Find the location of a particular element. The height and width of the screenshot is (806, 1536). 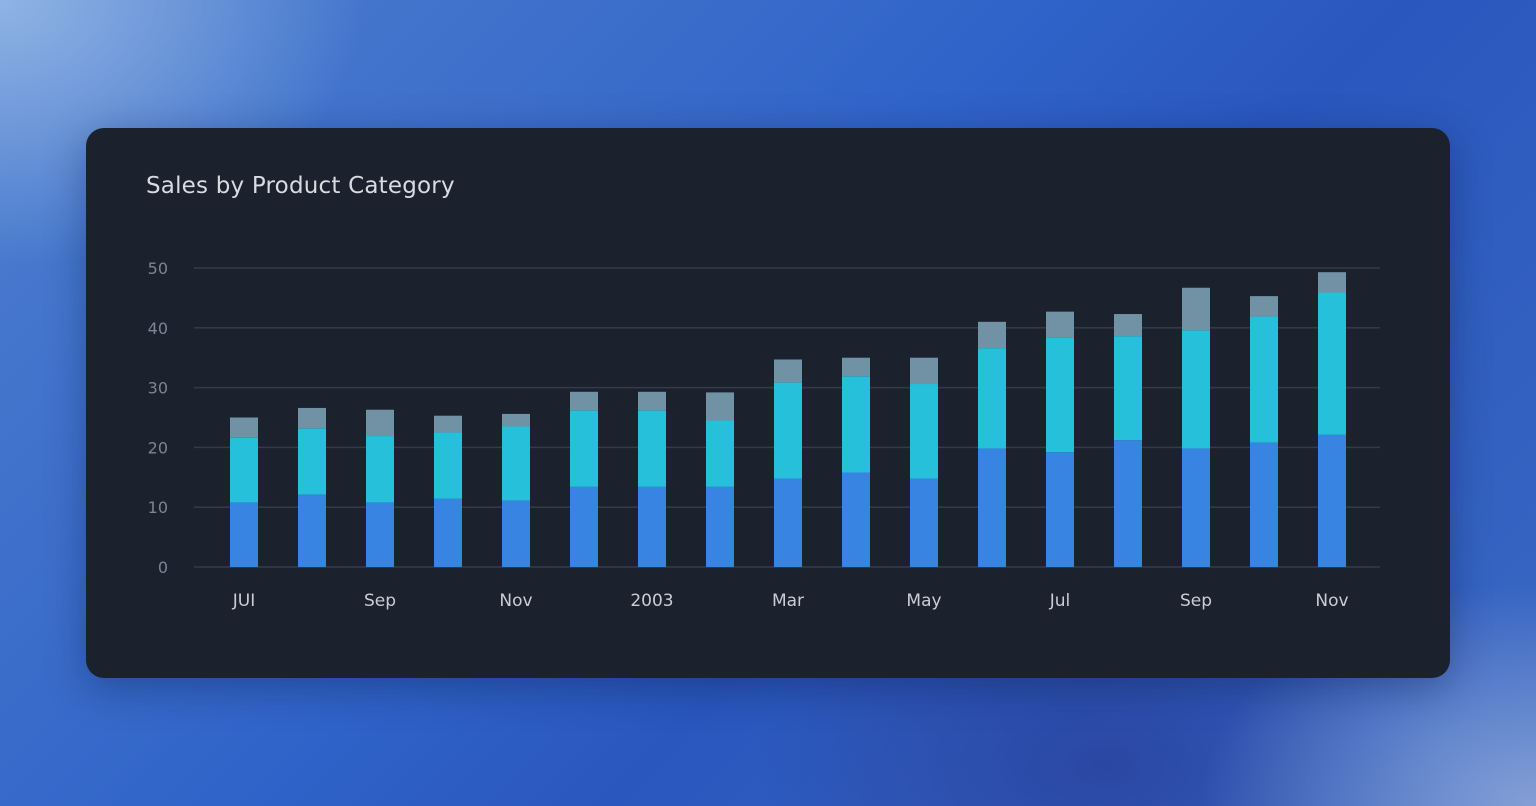

x-tick-label: JUI is located at coordinates (243, 601).